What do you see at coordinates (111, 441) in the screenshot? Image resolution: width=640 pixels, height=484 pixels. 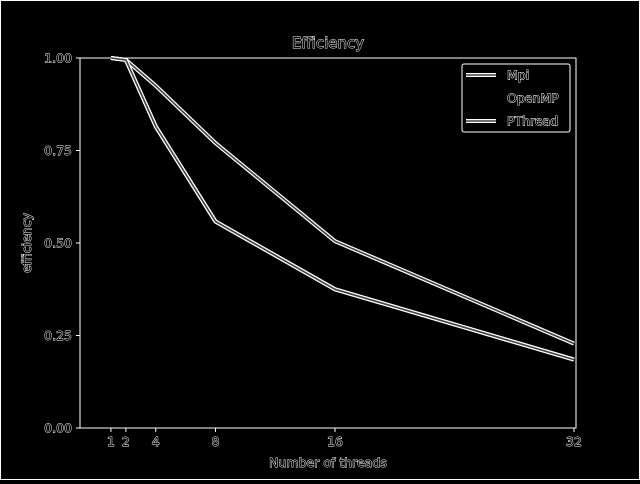 I see `x-tick-label: 1` at bounding box center [111, 441].